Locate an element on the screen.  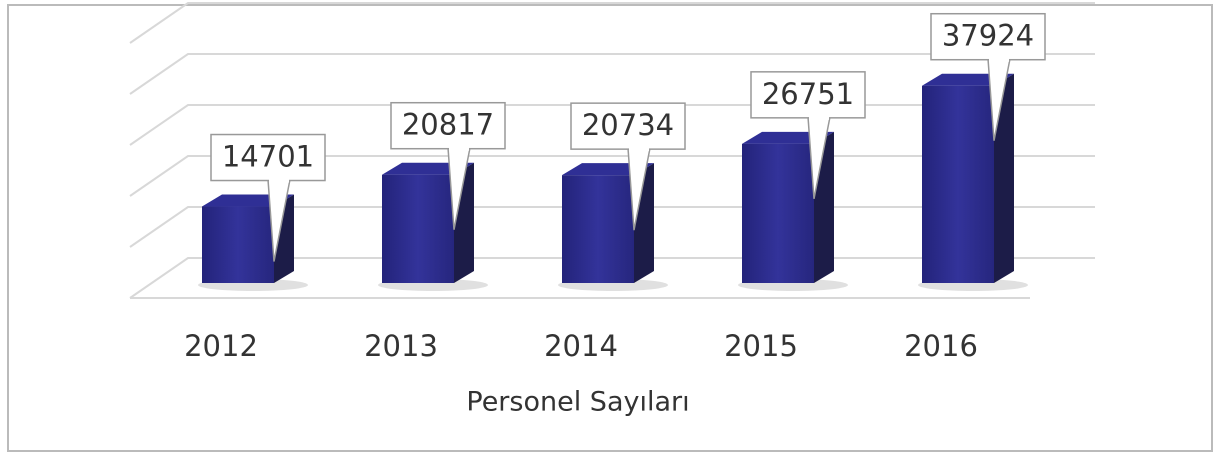
x-tick-label: 2016 is located at coordinates (941, 346).